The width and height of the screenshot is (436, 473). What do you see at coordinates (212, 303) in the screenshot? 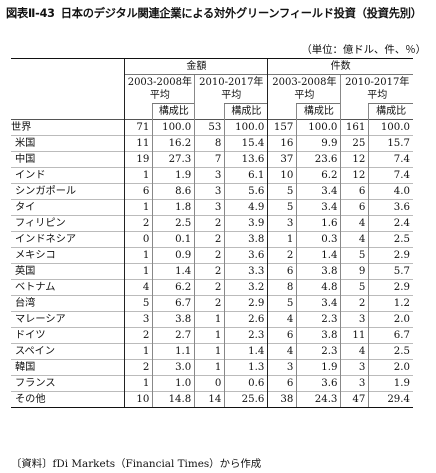
I see `table-row: 台湾 5 6.7 2 2.9 5 3.4 2 1.2` at bounding box center [212, 303].